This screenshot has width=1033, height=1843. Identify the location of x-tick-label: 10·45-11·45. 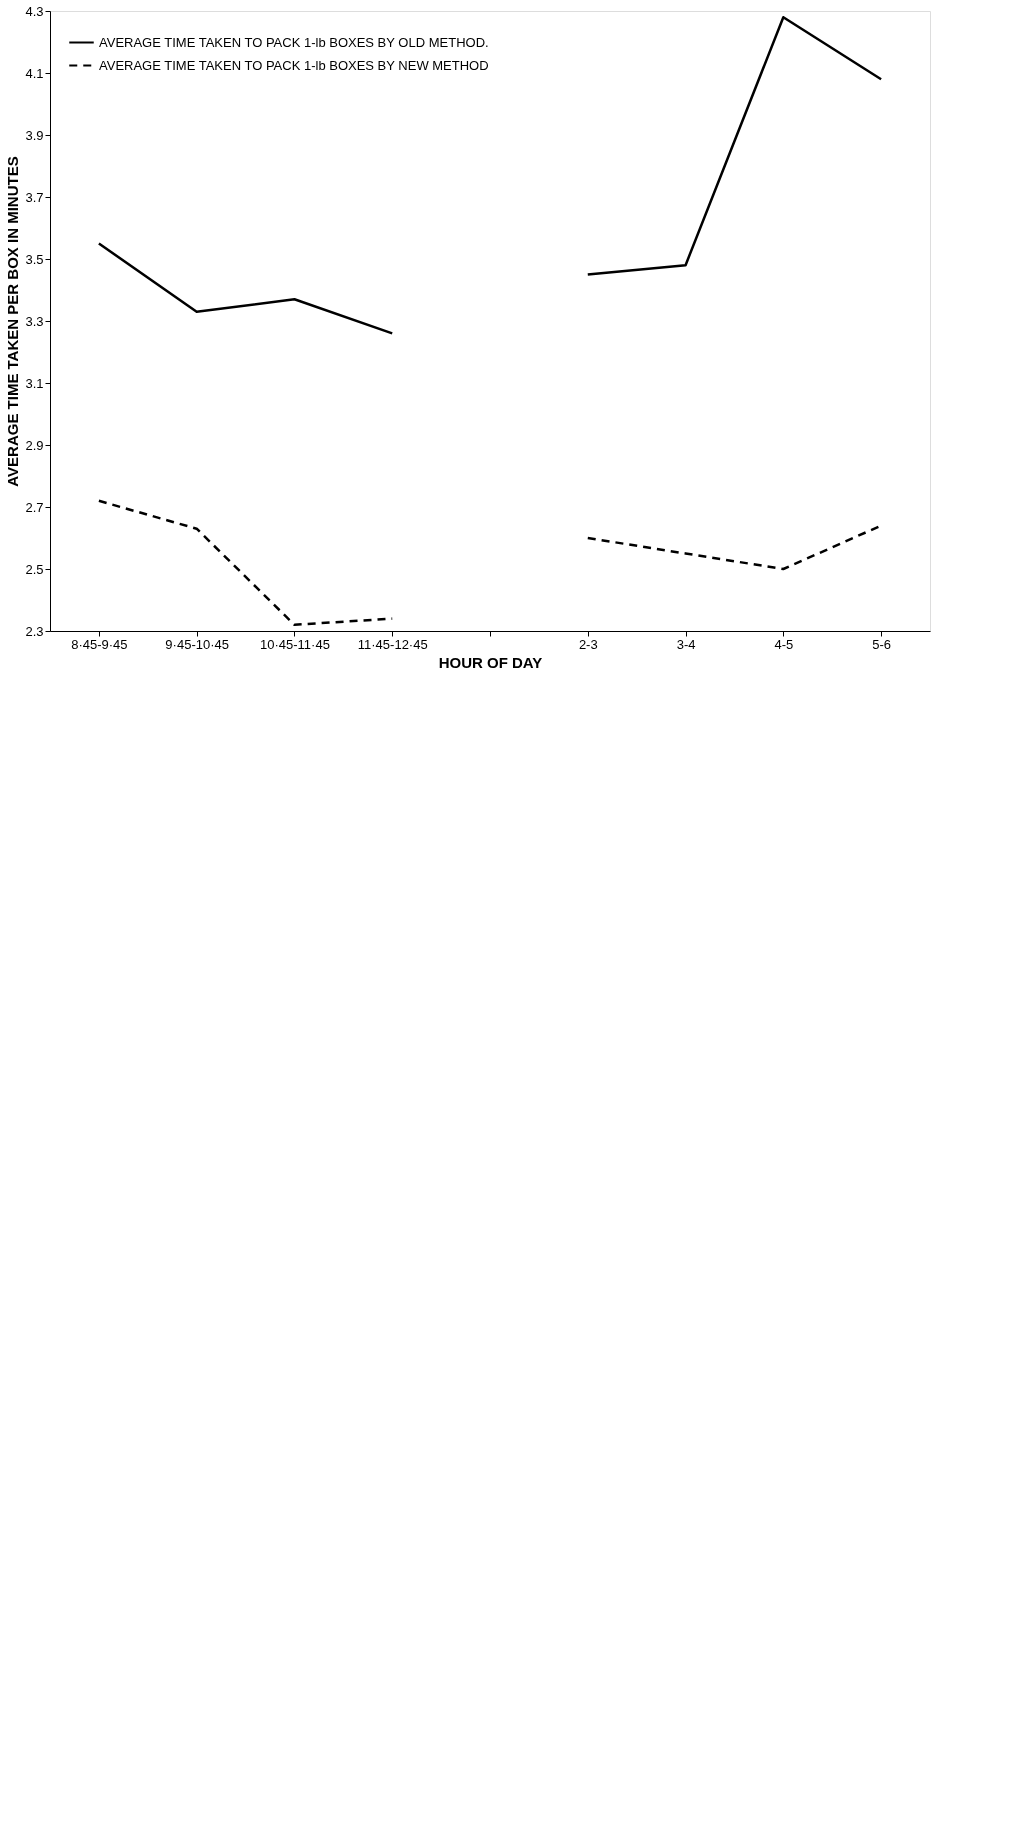
(295, 644).